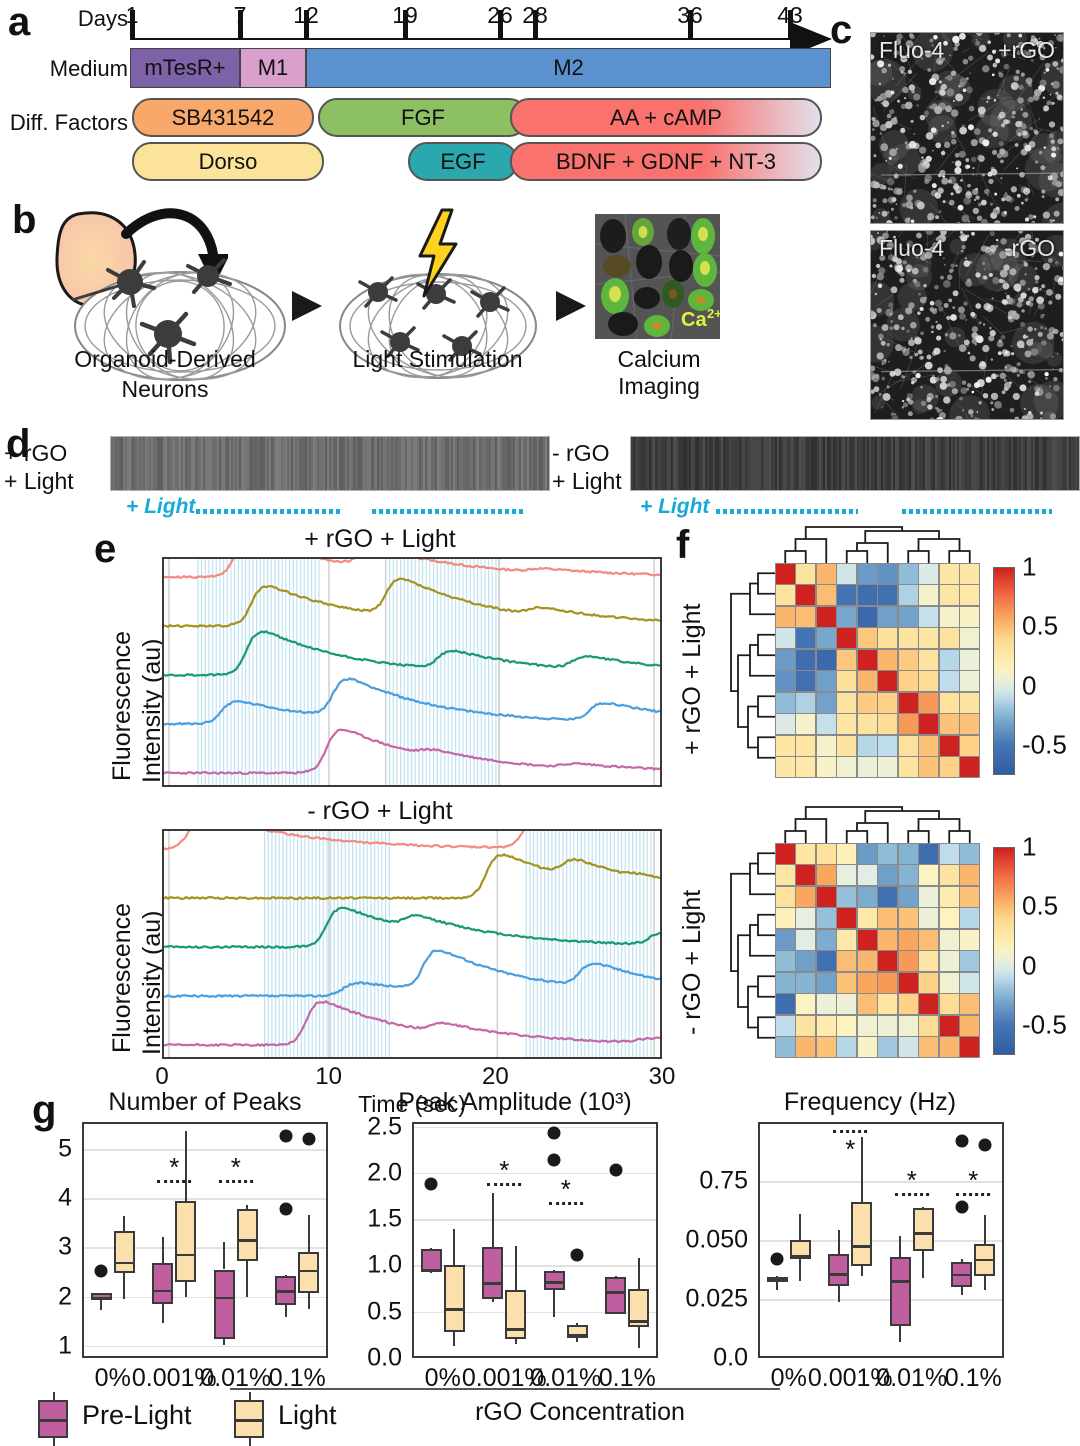 The image size is (1080, 1446). I want to click on raster-1-cond-line2: + Light, so click(39, 481).